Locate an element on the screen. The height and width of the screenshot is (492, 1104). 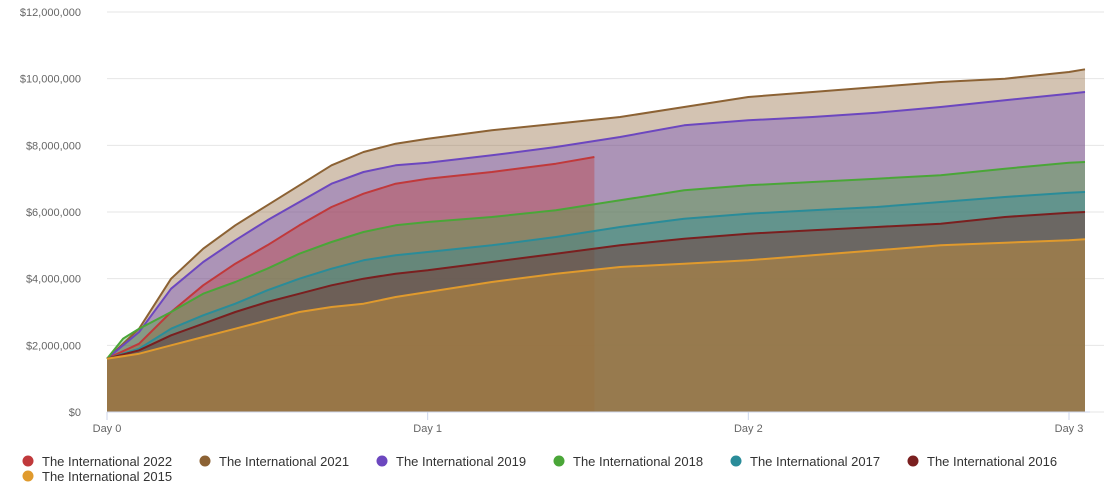
legend-label: The International 2019 is located at coordinates (461, 461).